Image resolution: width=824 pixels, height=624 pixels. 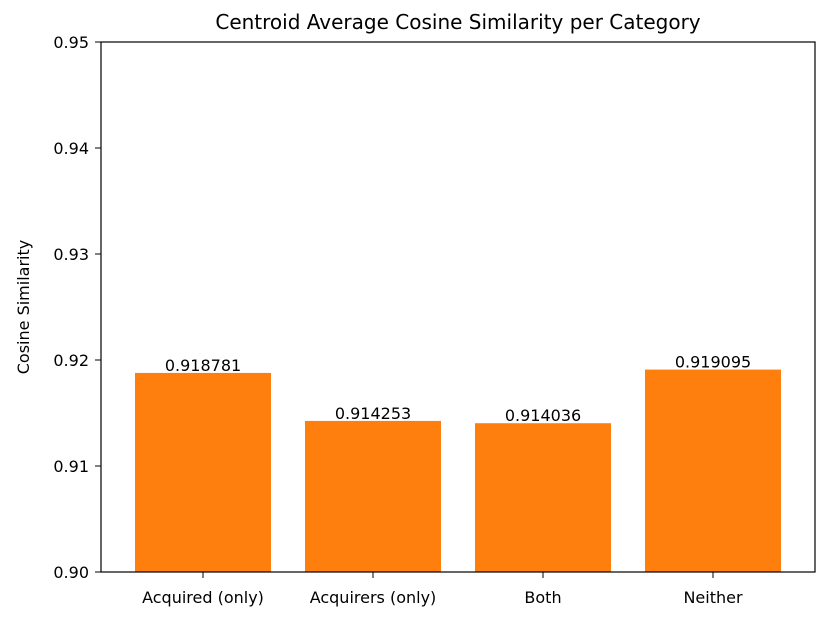 I want to click on y-axis: 0.90 0.91 0.92 0.93 0.94 0.95, so click(x=77, y=307).